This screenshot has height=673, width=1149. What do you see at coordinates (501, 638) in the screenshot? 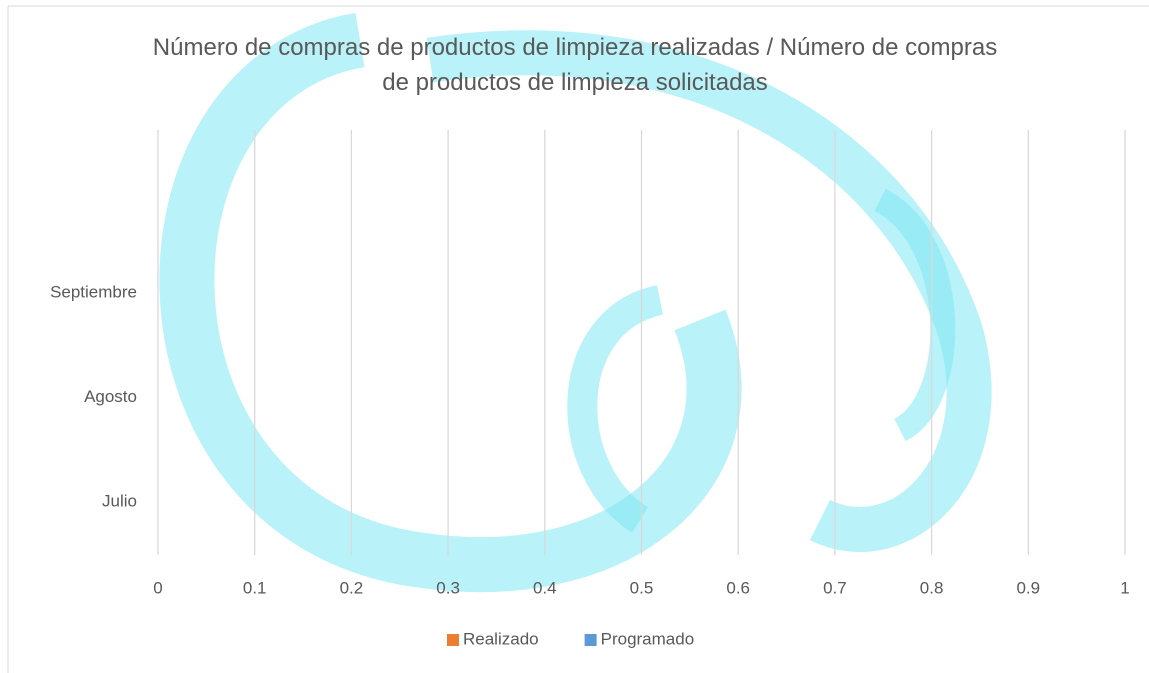
I see `legend-label: Realizado` at bounding box center [501, 638].